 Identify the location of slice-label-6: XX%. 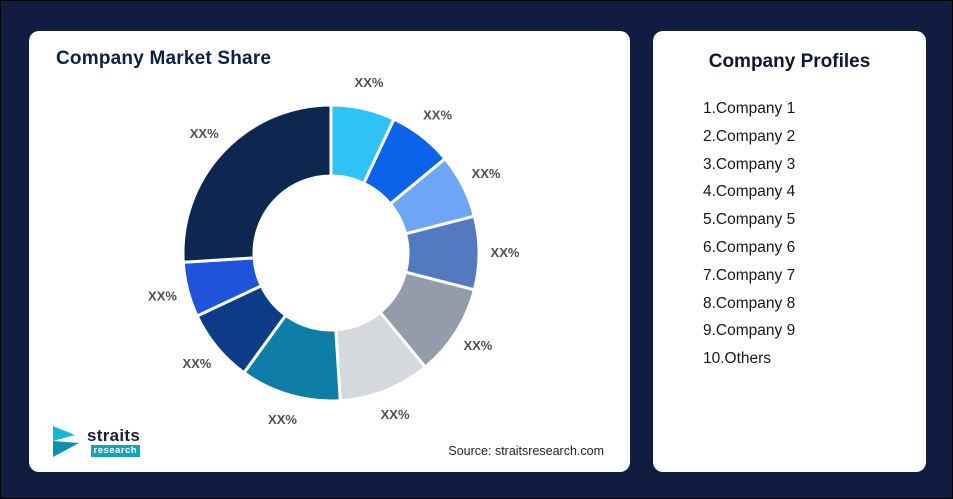
(395, 414).